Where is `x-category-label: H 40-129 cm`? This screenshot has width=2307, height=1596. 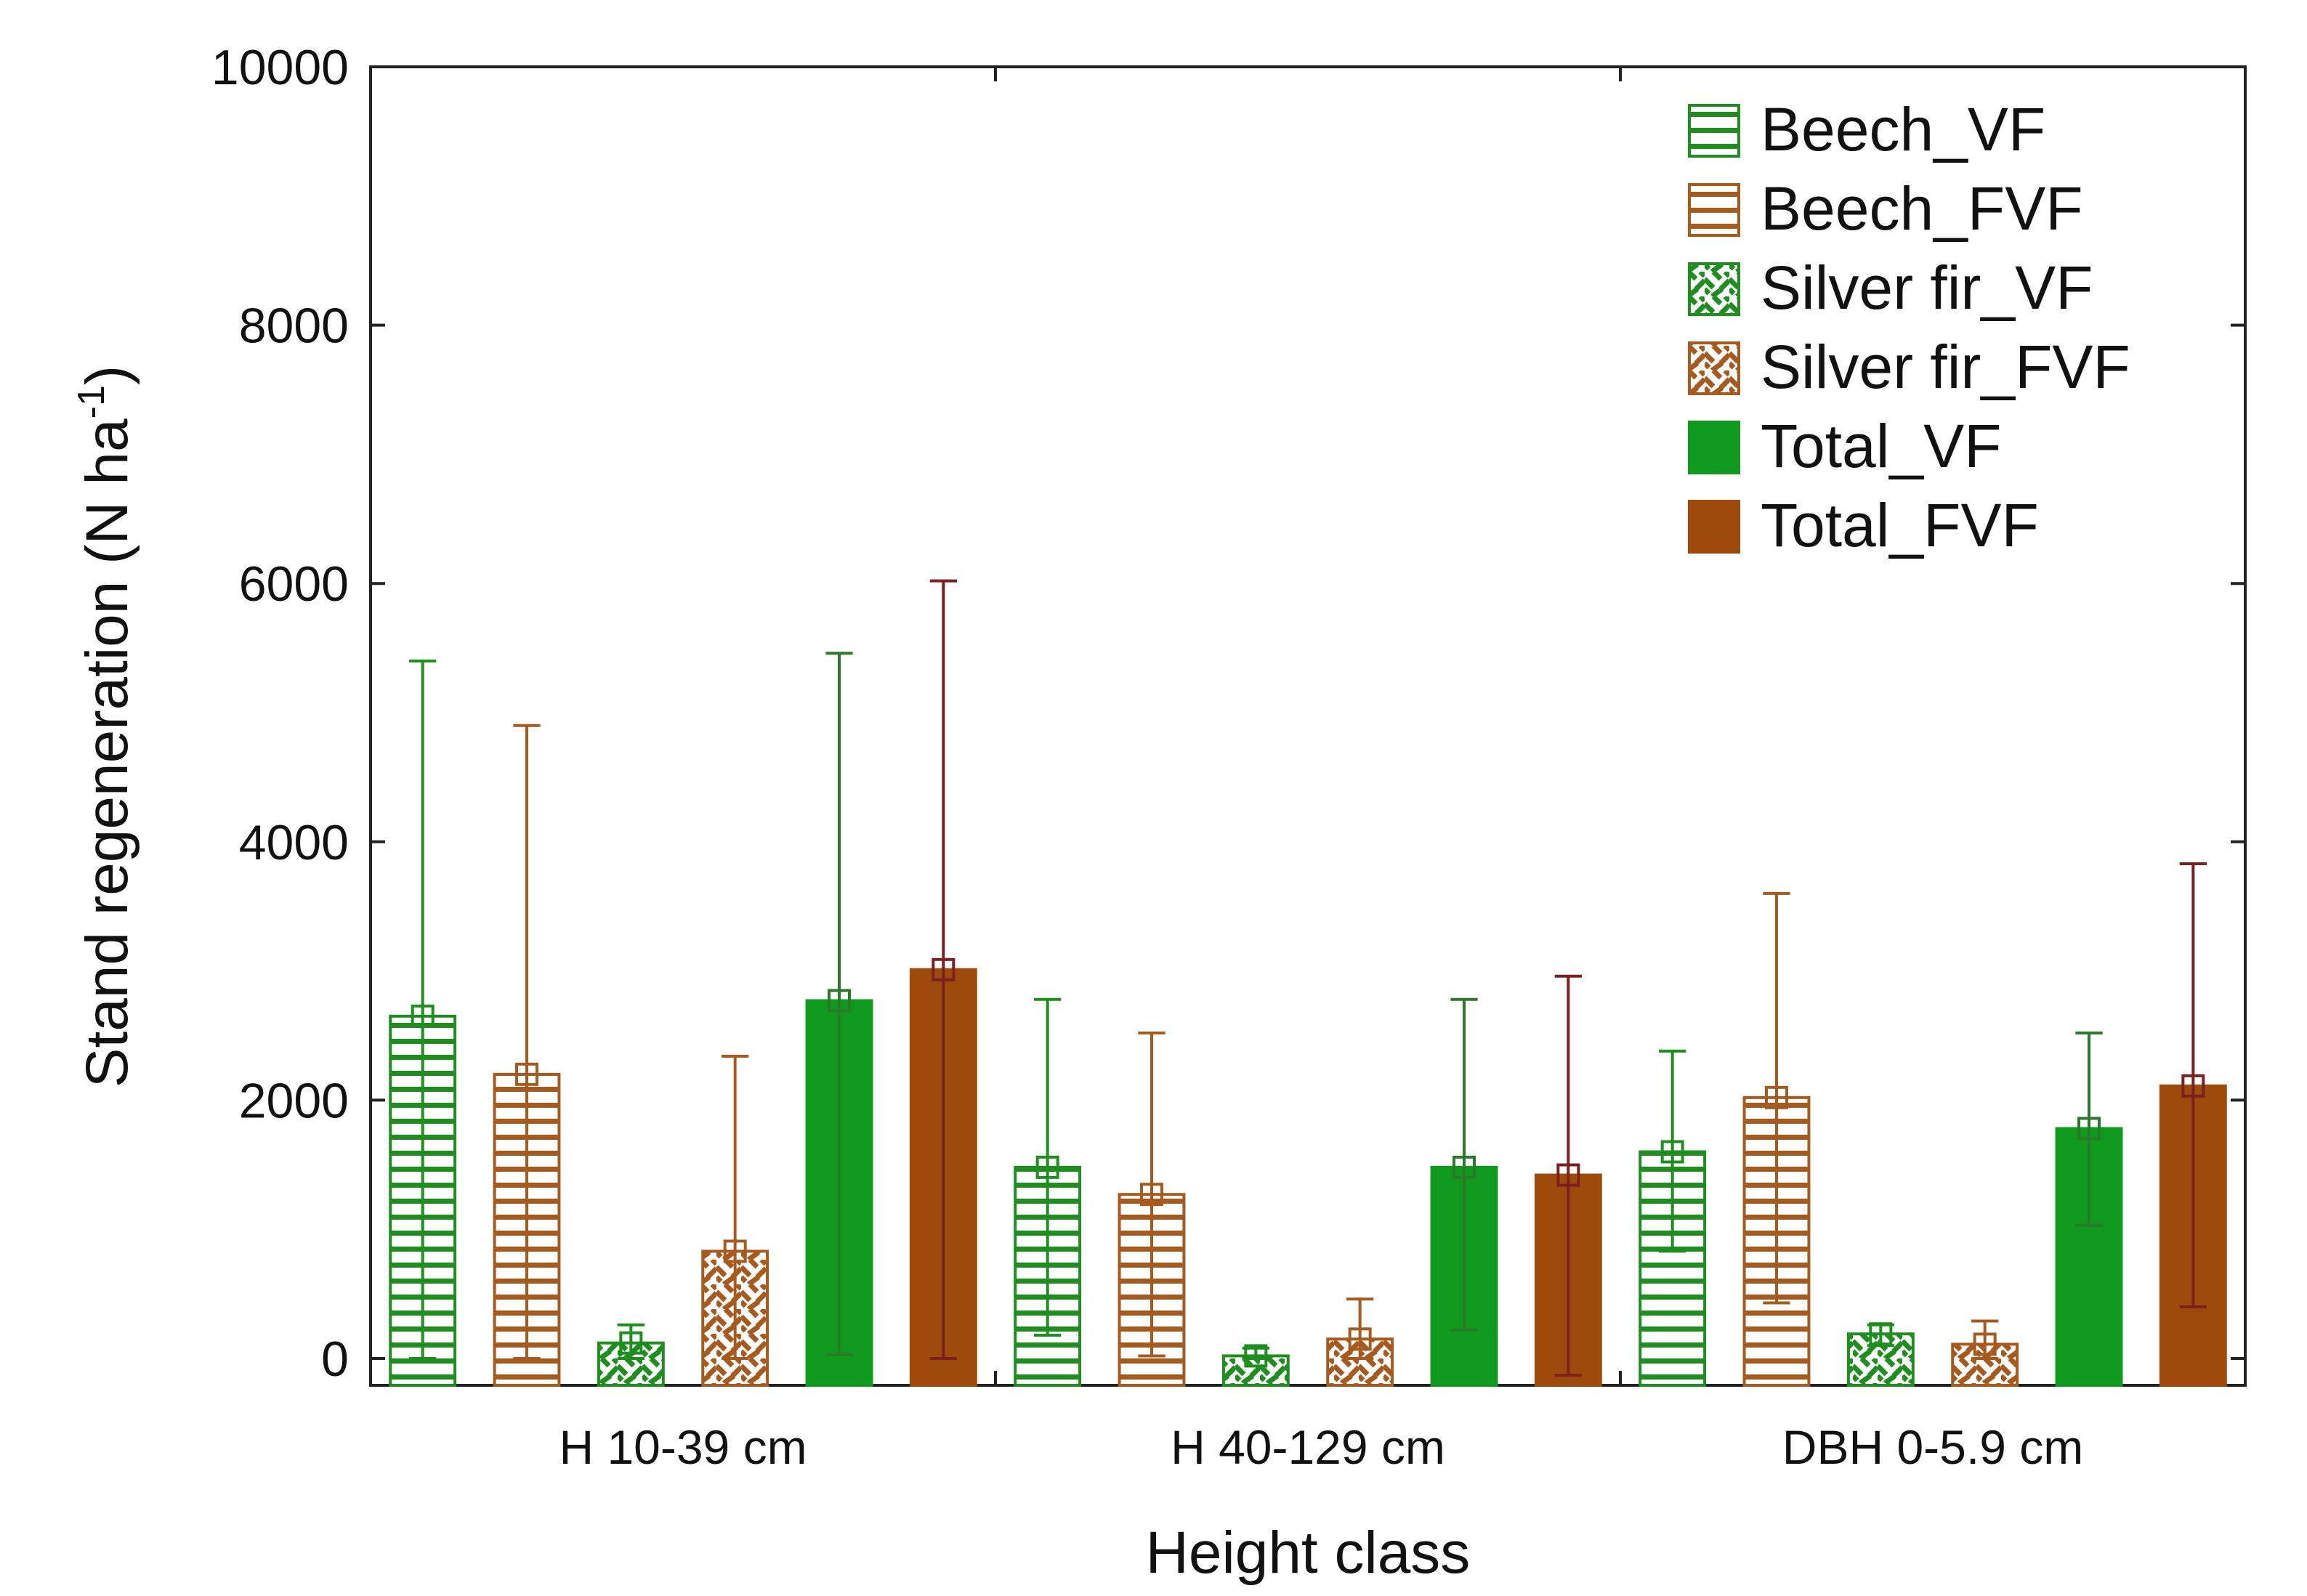
x-category-label: H 40-129 cm is located at coordinates (1308, 1447).